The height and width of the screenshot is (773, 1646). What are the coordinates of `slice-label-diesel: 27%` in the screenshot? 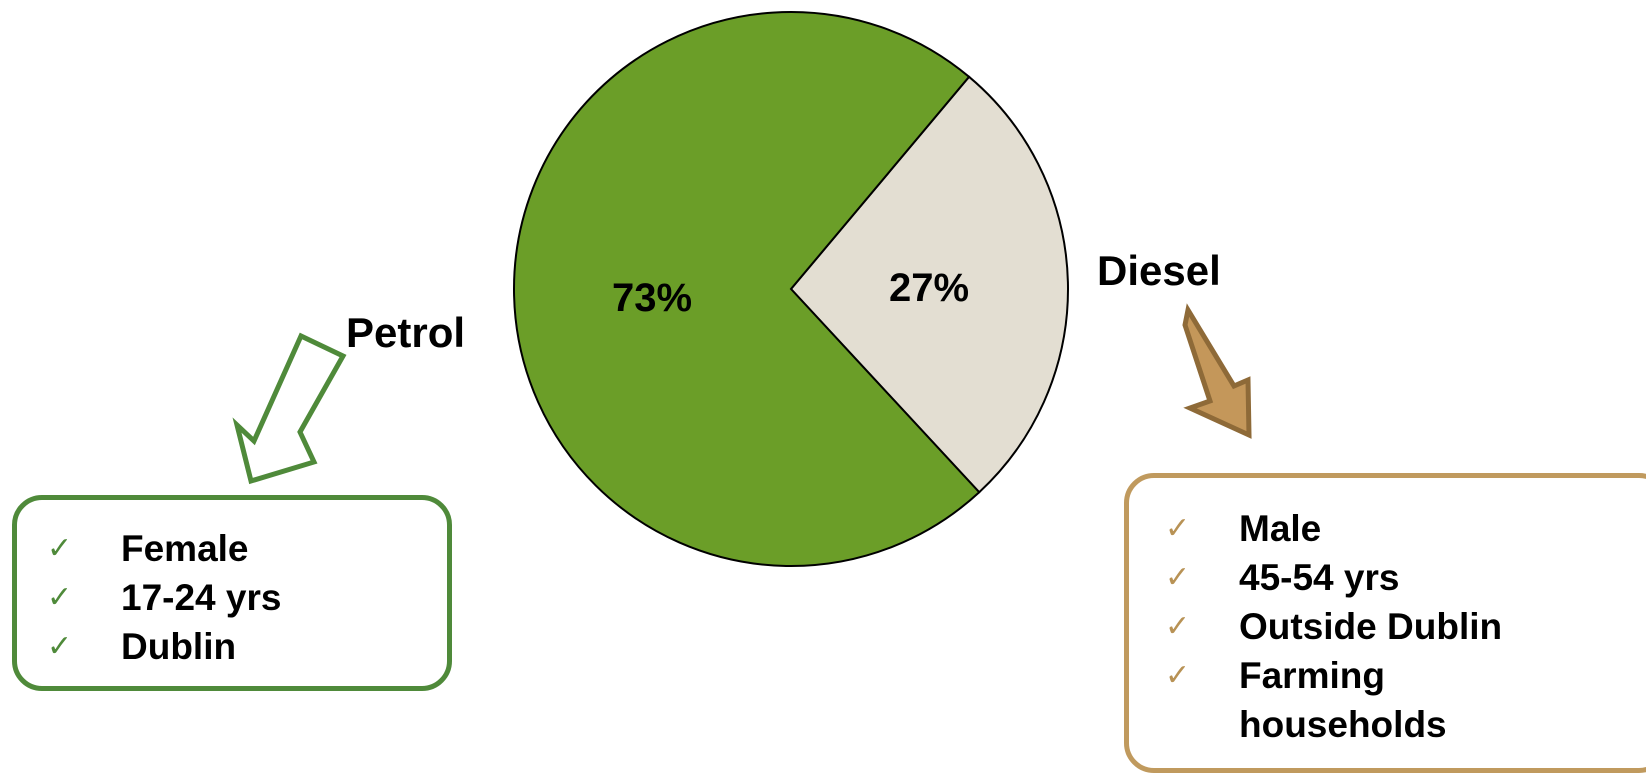 It's located at (929, 288).